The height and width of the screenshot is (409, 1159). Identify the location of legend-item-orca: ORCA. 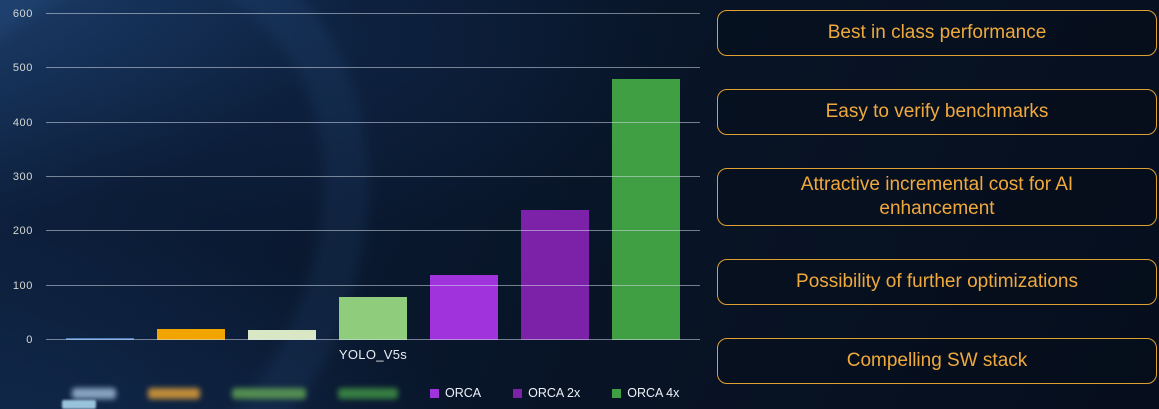
(455, 393).